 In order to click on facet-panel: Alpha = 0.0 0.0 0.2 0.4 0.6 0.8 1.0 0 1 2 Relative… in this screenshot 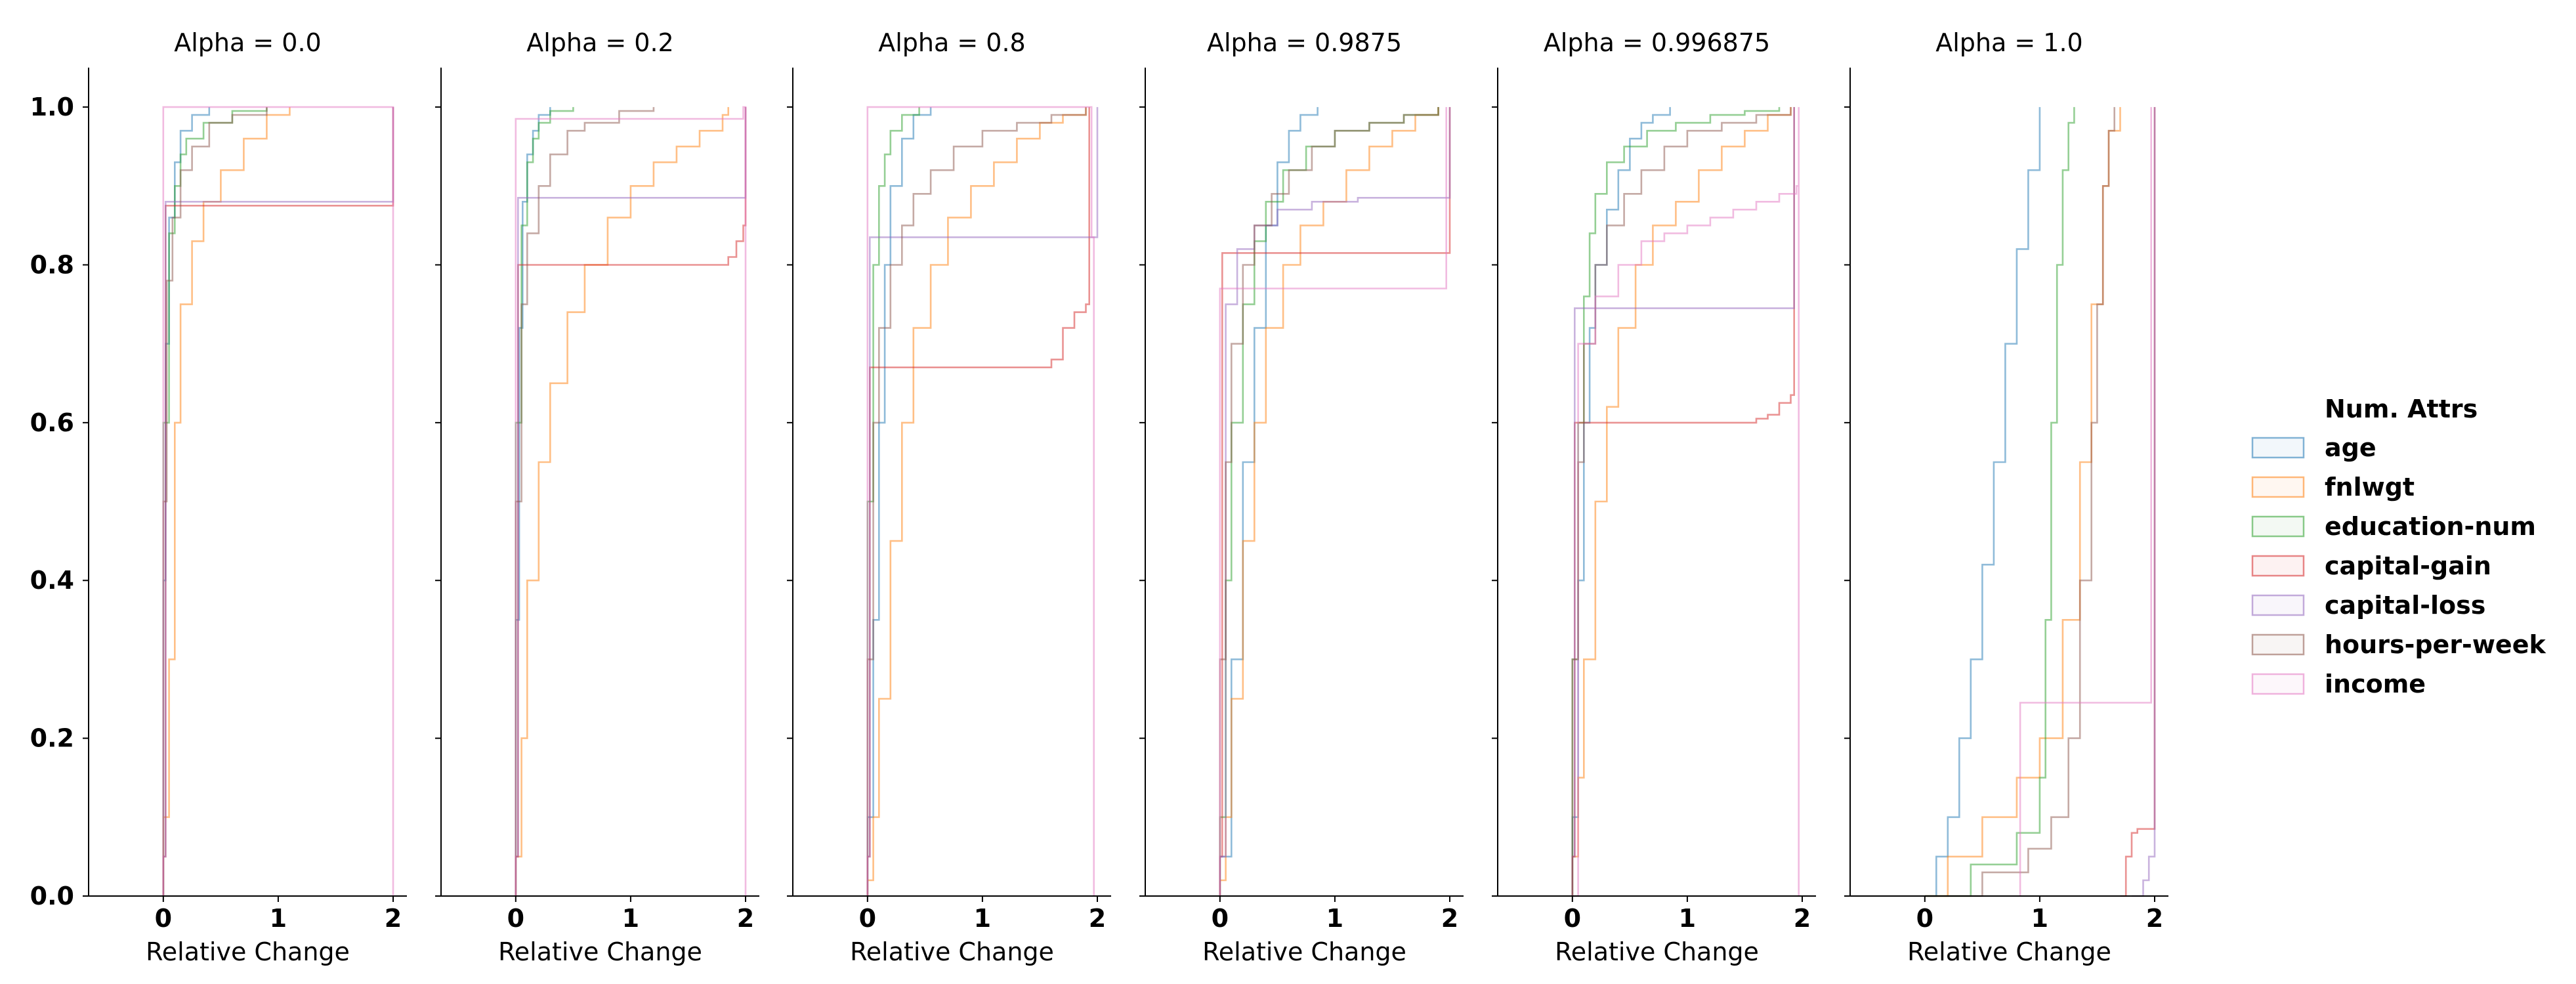, I will do `click(218, 497)`.